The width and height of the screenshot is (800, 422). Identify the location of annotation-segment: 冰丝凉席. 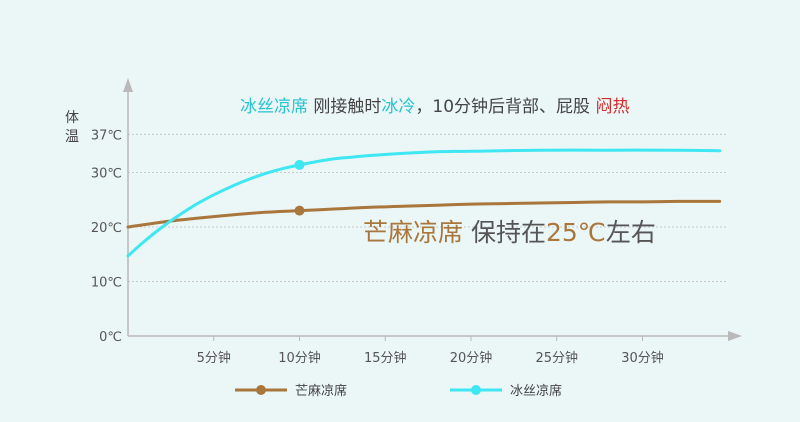
(274, 107).